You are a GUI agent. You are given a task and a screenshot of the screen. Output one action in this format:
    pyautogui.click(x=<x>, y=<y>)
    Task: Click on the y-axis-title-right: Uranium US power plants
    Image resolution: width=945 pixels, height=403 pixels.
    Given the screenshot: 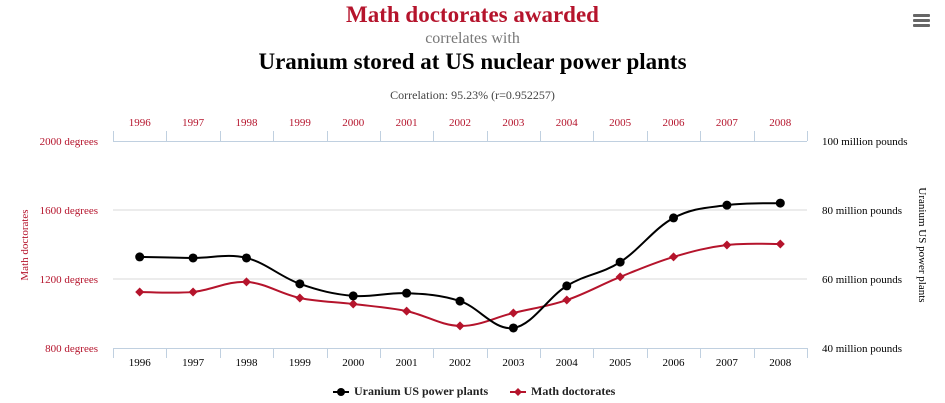 What is the action you would take?
    pyautogui.click(x=922, y=244)
    